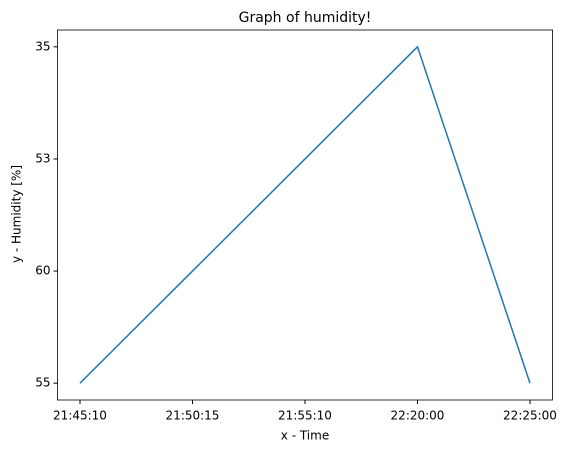  I want to click on x-tick-label: 22:20:00, so click(418, 416).